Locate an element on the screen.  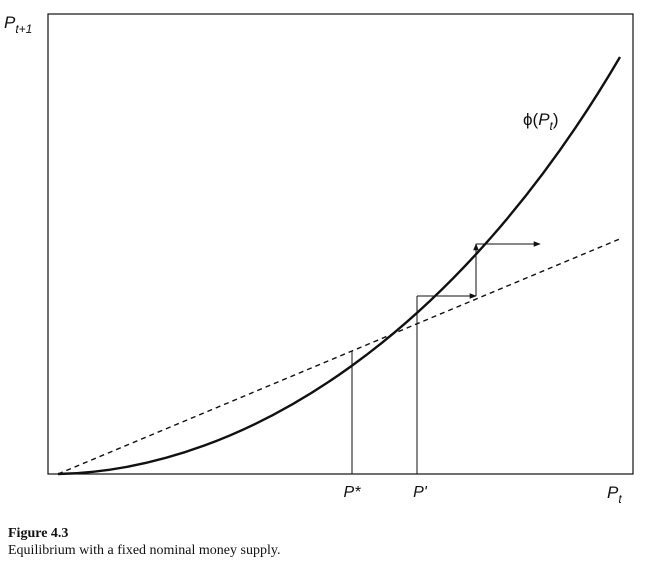
curve-label-subscript: t is located at coordinates (552, 126).